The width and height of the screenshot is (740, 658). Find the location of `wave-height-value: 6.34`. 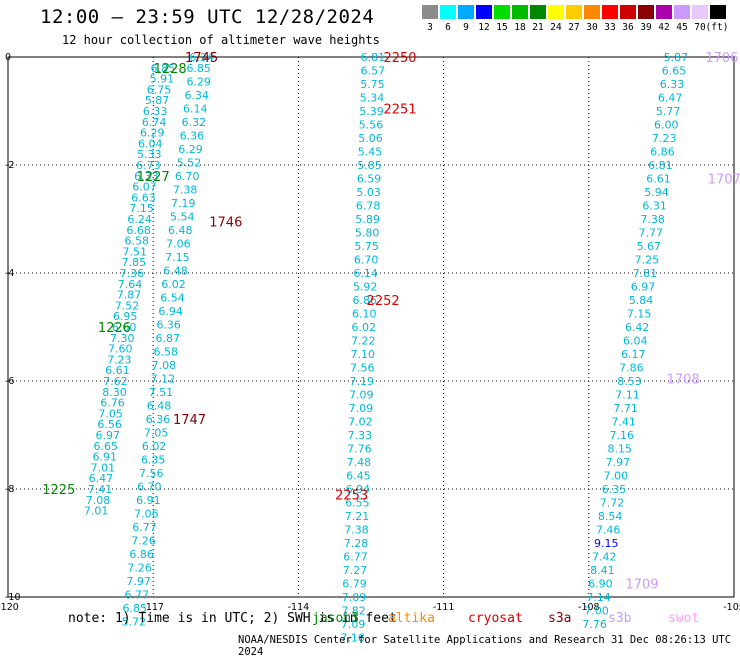

wave-height-value: 6.34 is located at coordinates (197, 95).